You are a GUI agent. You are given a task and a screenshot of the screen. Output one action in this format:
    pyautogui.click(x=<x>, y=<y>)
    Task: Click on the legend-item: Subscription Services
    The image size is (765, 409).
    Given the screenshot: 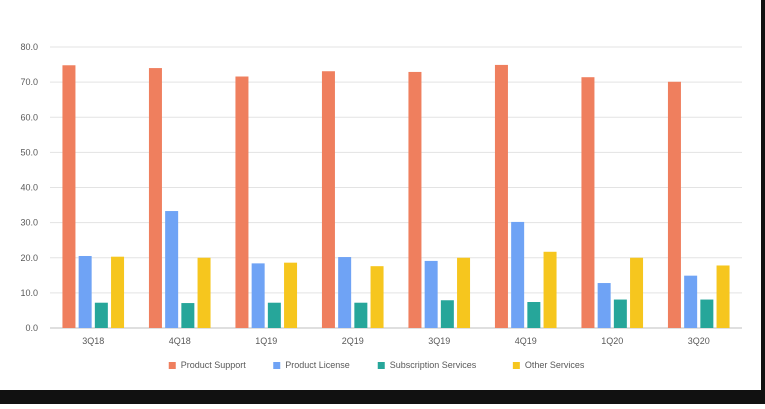 What is the action you would take?
    pyautogui.click(x=427, y=365)
    